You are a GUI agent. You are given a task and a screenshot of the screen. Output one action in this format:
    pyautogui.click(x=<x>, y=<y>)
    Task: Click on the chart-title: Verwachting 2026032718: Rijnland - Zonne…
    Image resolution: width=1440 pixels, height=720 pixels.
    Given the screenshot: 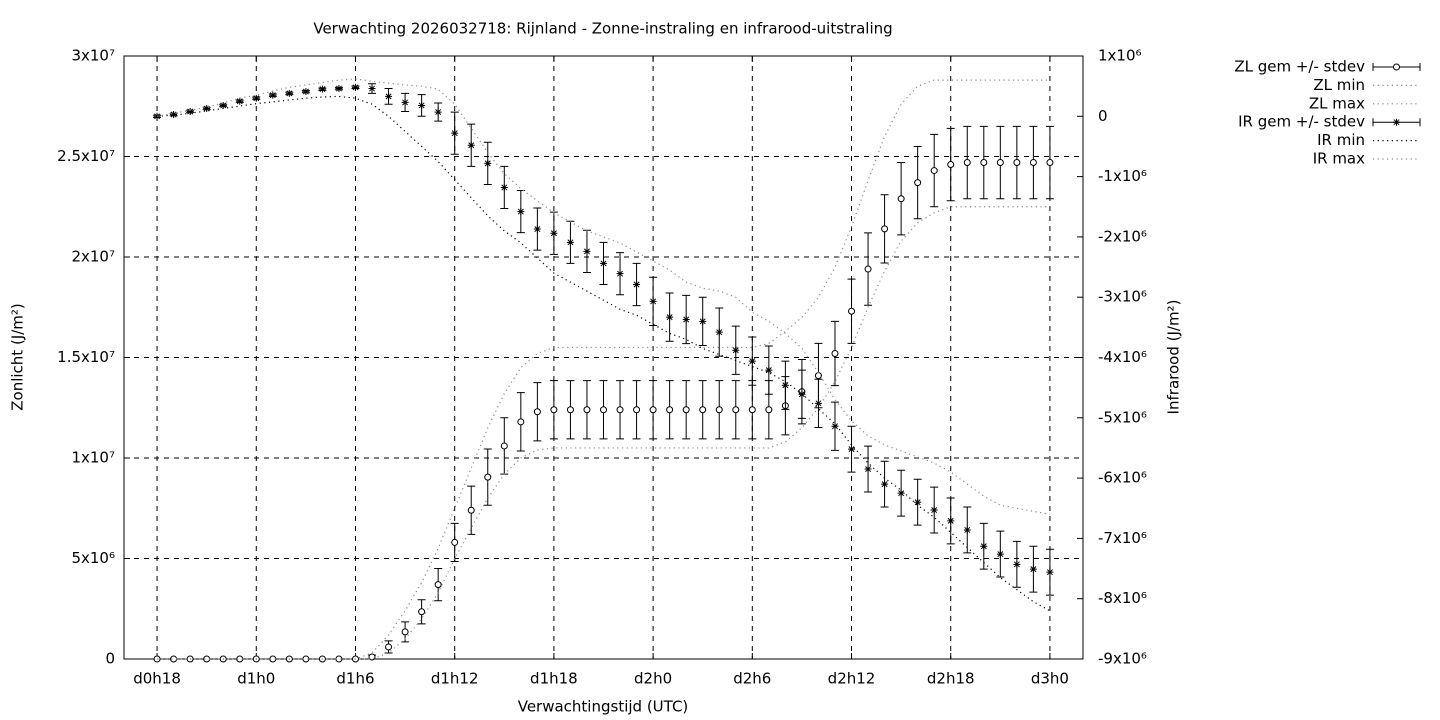 What is the action you would take?
    pyautogui.click(x=602, y=29)
    